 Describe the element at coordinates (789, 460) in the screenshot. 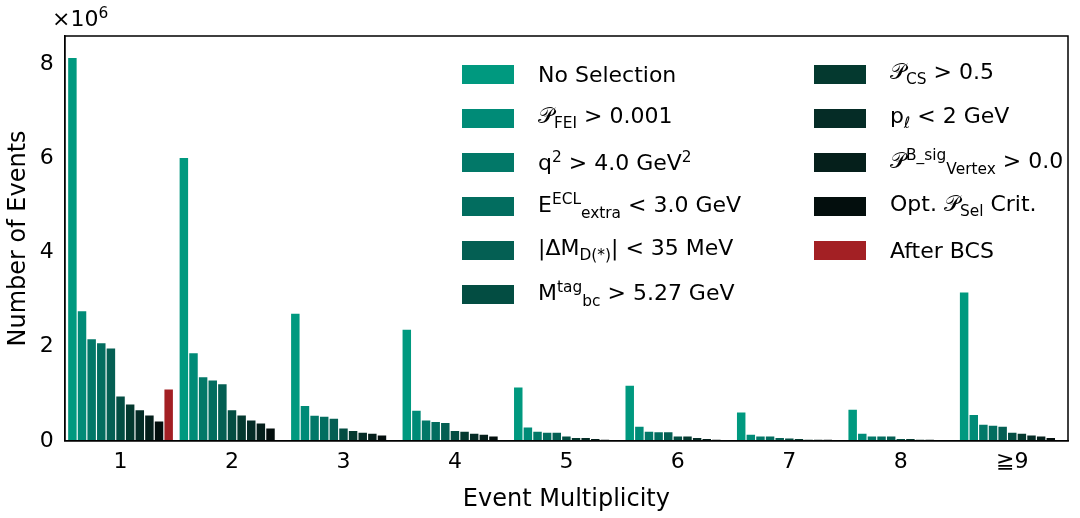

I see `x-tick-label: 7` at that location.